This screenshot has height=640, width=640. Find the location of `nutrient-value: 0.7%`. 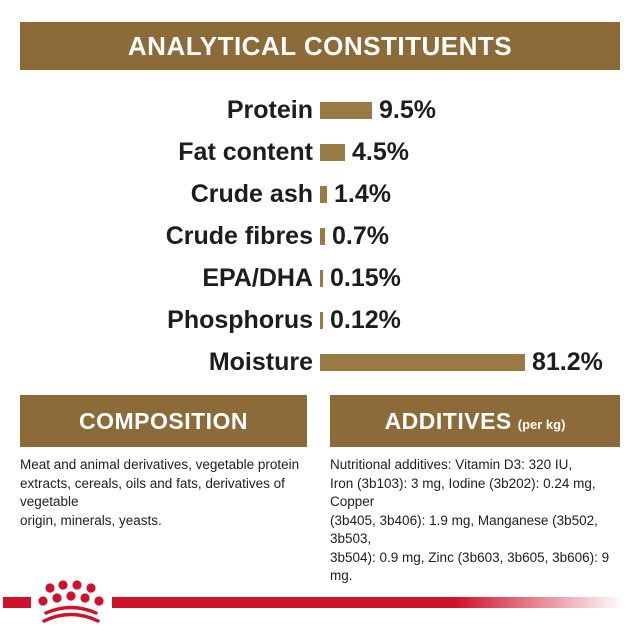

nutrient-value: 0.7% is located at coordinates (360, 235).